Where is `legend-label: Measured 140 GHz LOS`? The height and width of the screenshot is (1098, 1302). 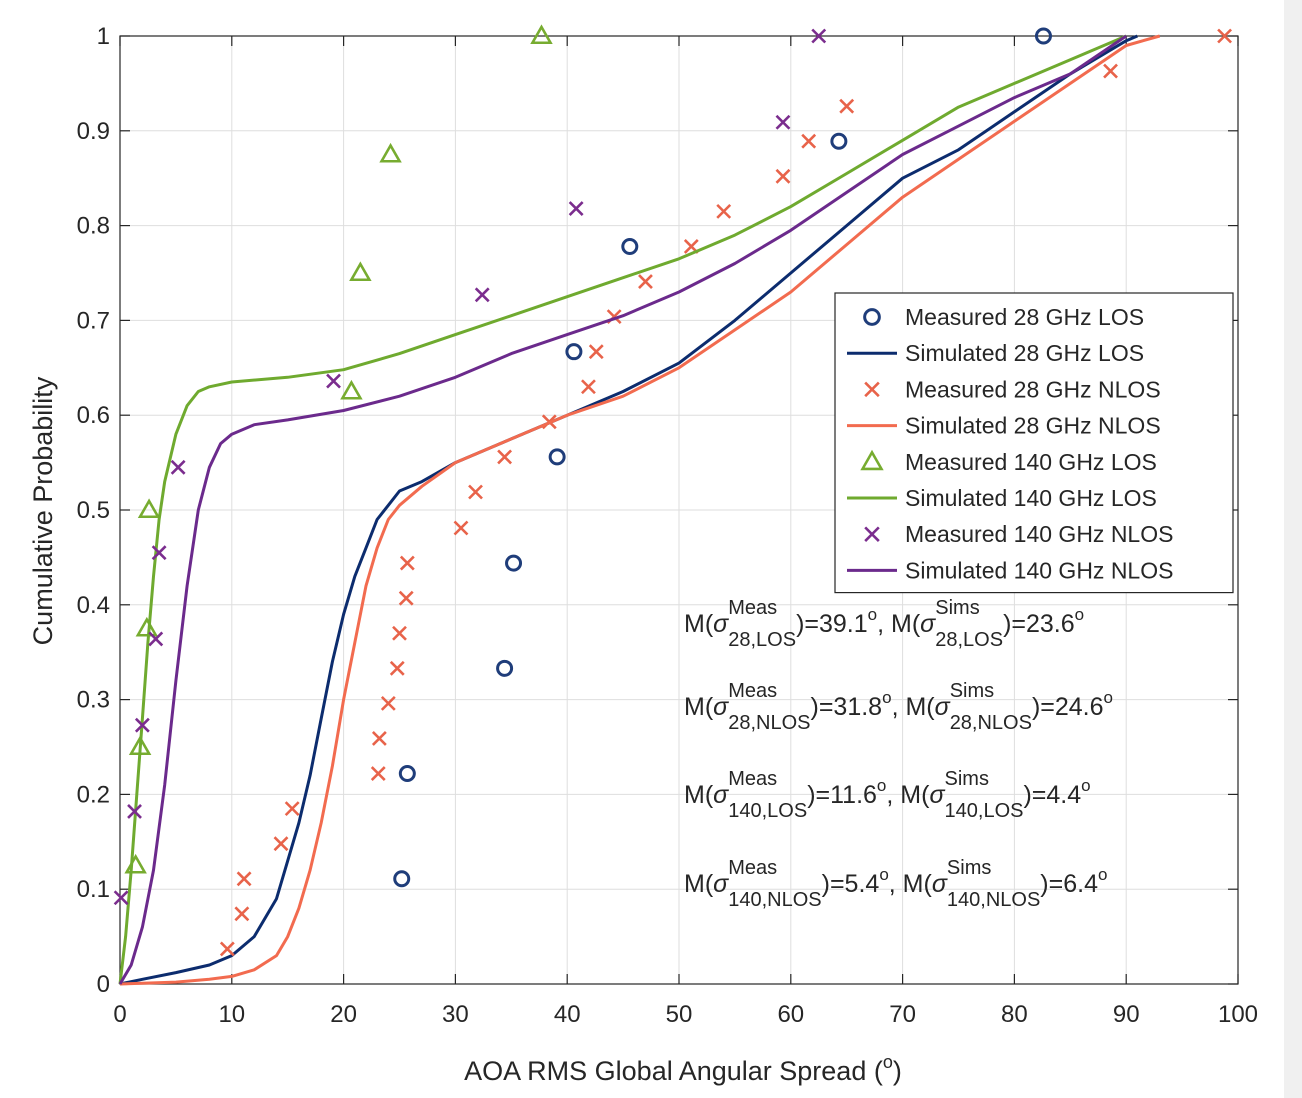 legend-label: Measured 140 GHz LOS is located at coordinates (1031, 462).